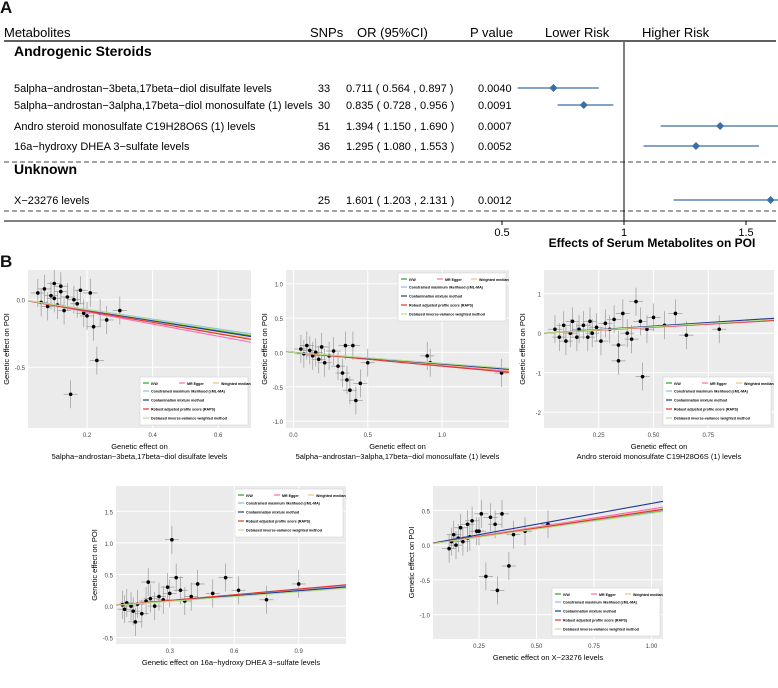 Image resolution: width=778 pixels, height=688 pixels. I want to click on row-p-value: 0.0007, so click(495, 127).